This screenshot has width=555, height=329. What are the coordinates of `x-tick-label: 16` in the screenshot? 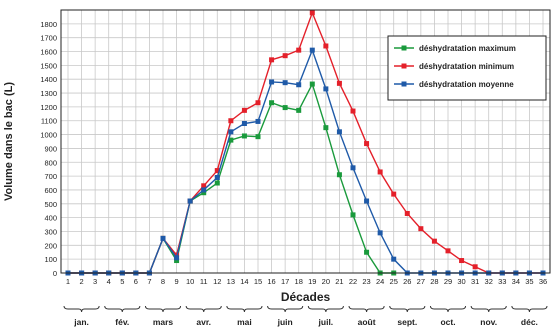 It's located at (271, 281).